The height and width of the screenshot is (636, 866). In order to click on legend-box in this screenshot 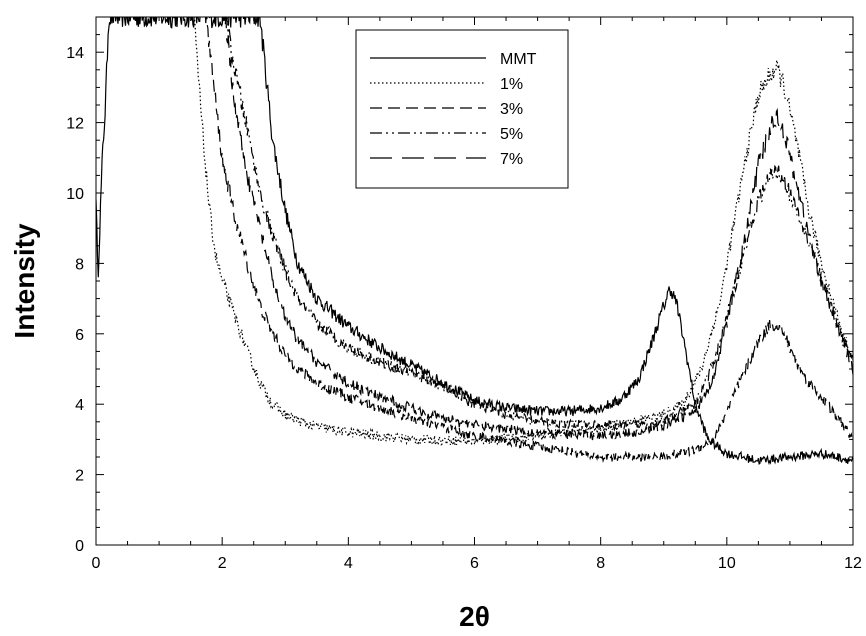, I will do `click(462, 109)`.